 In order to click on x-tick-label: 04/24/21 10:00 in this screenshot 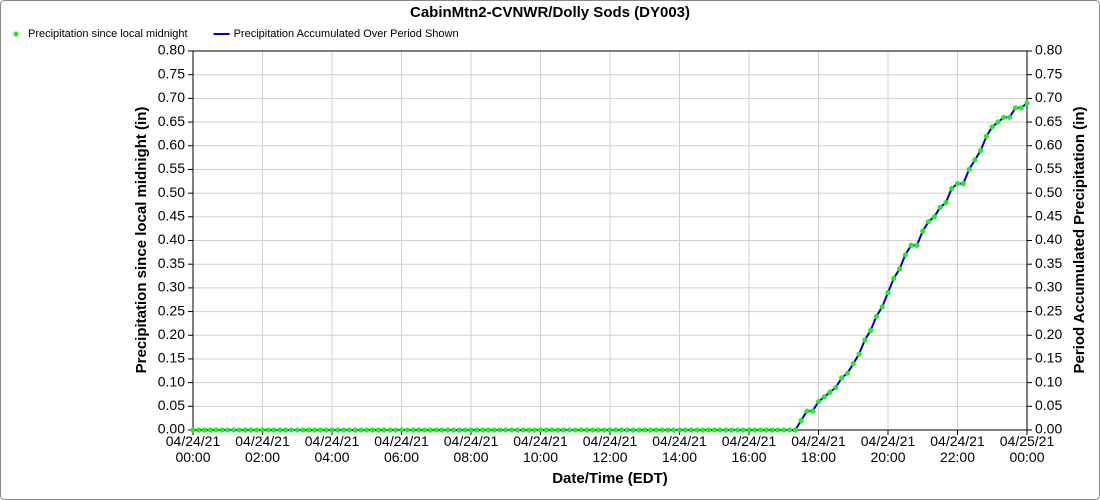, I will do `click(540, 449)`.